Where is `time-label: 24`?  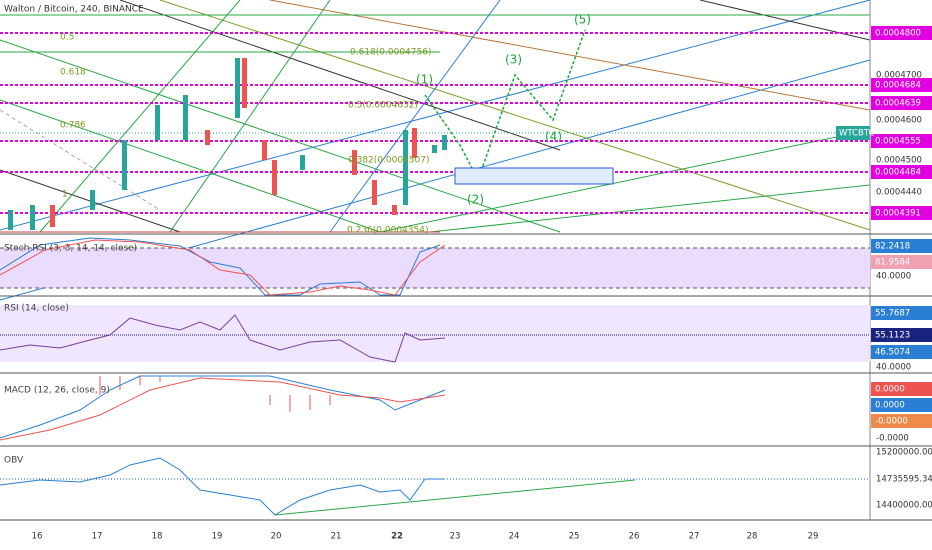
time-label: 24 is located at coordinates (514, 537).